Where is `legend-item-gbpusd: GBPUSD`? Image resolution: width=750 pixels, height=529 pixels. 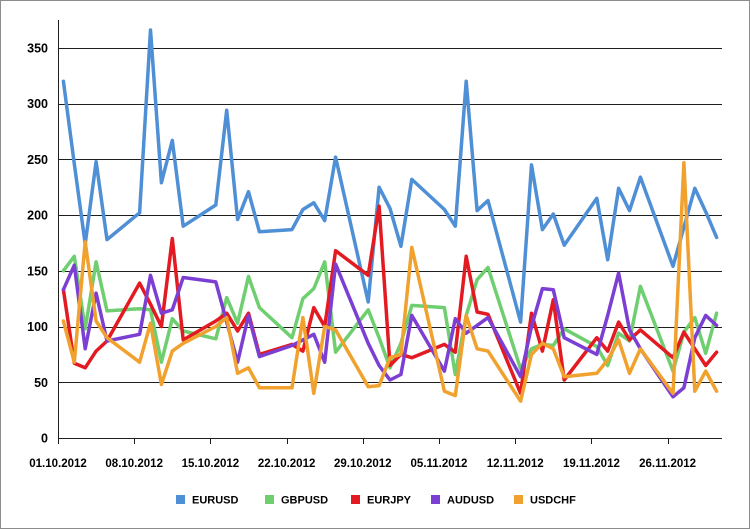 legend-item-gbpusd: GBPUSD is located at coordinates (296, 501).